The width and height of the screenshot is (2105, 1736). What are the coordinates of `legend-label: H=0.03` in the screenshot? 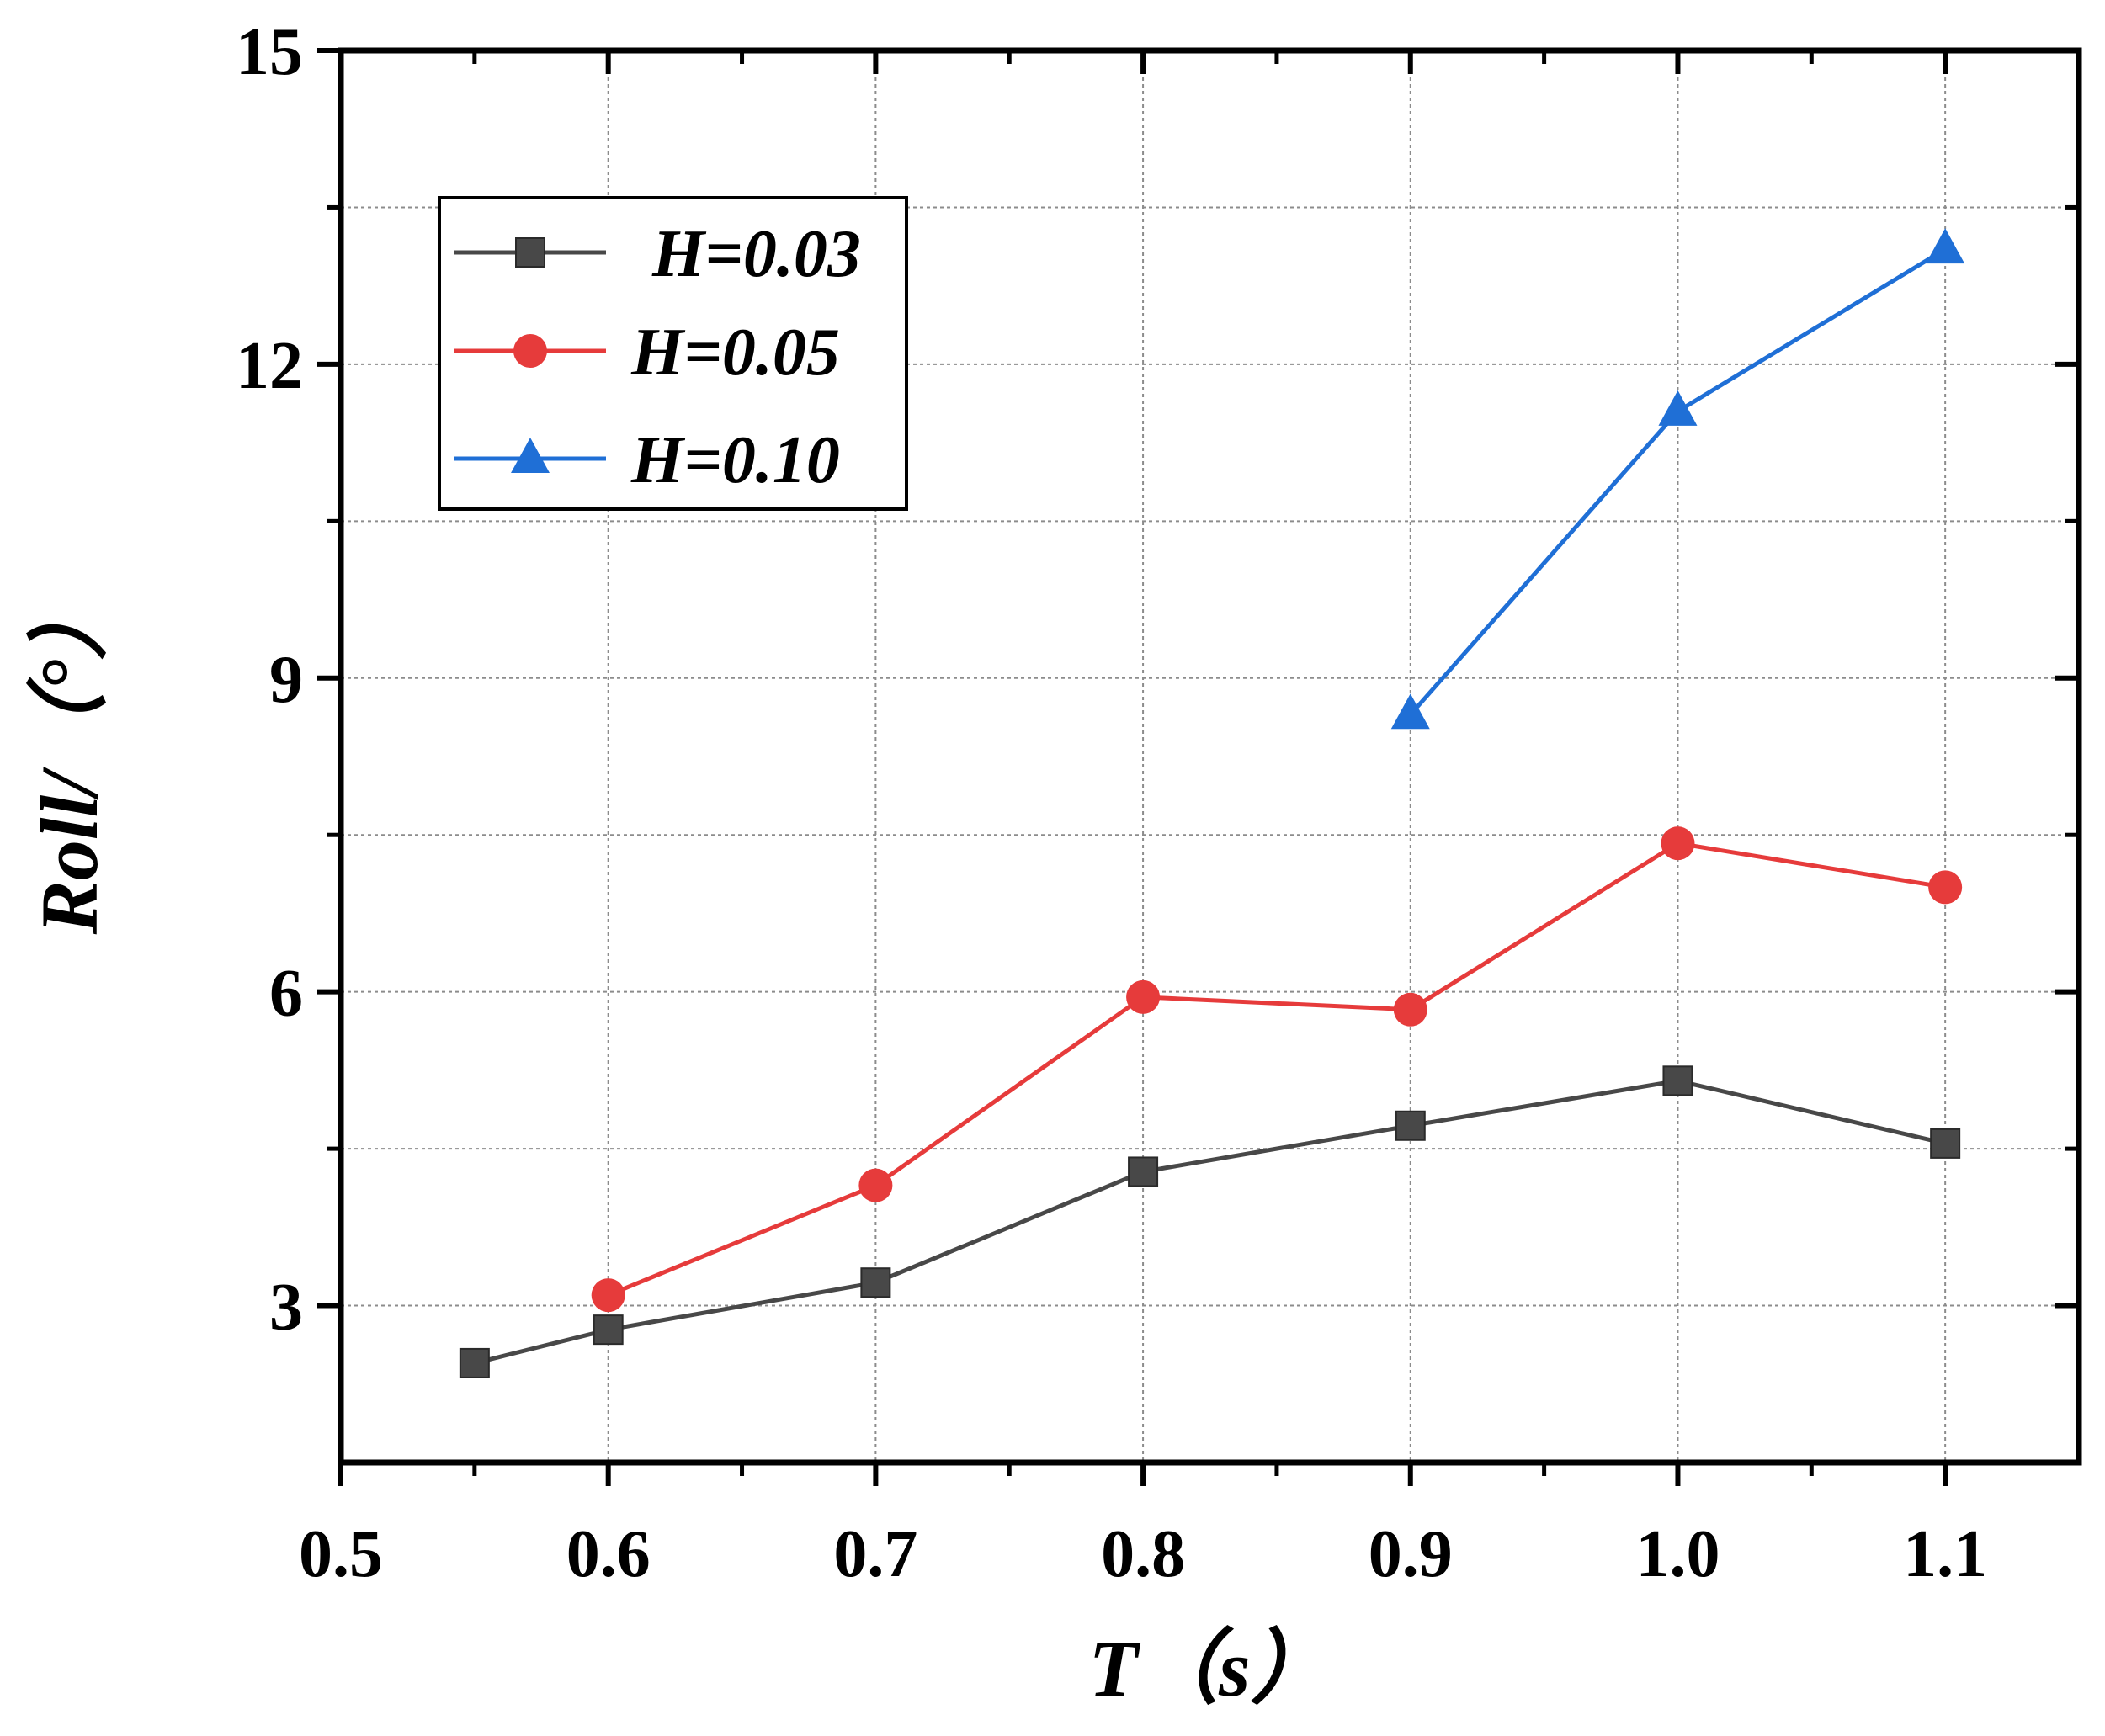 It's located at (756, 254).